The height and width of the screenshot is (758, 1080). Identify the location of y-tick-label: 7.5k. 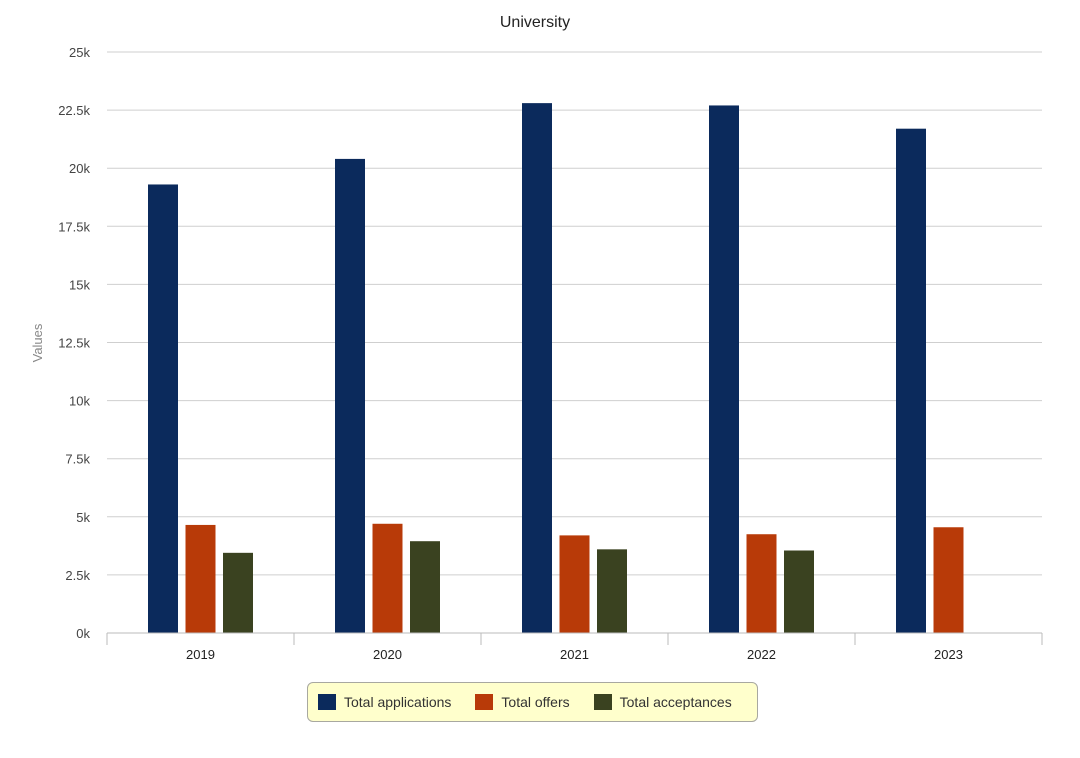
(77, 459).